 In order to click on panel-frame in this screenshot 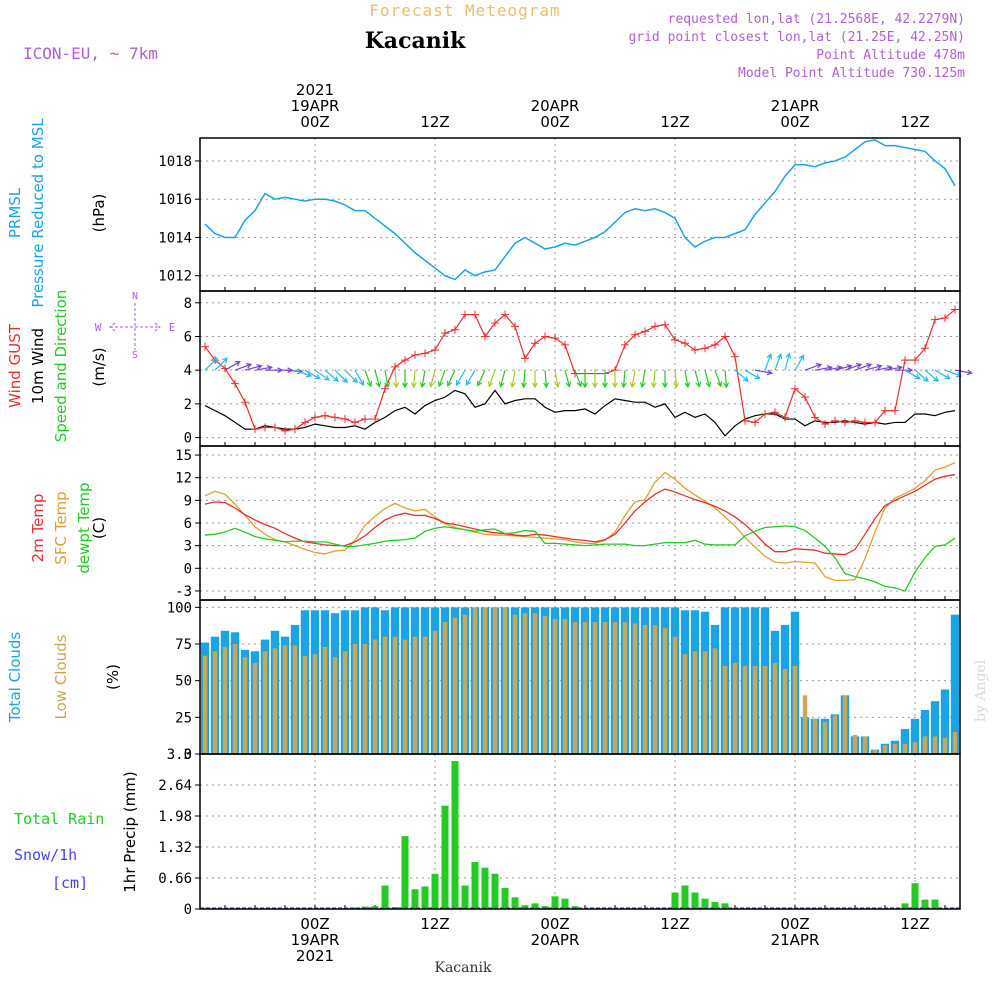, I will do `click(580, 831)`.